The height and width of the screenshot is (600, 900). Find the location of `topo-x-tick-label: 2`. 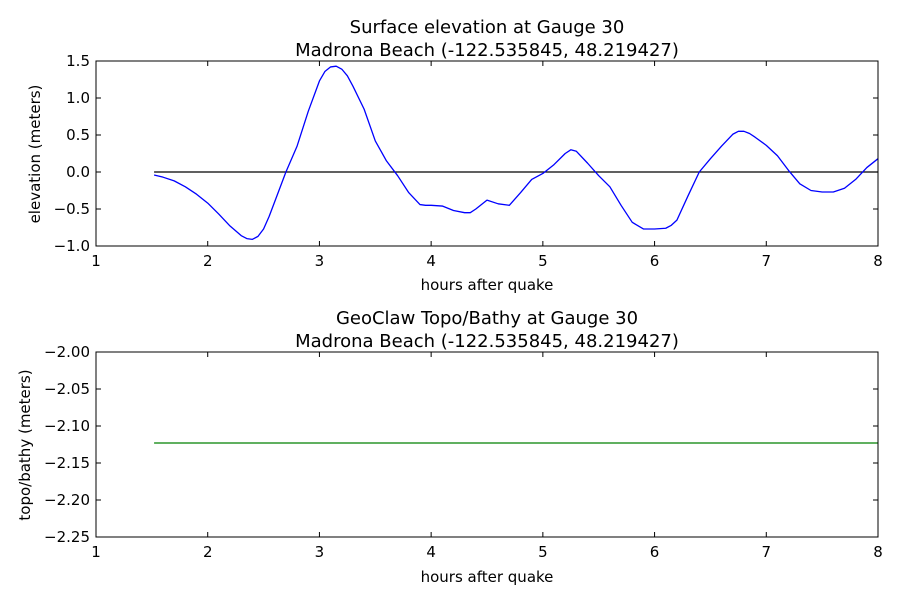

topo-x-tick-label: 2 is located at coordinates (208, 552).